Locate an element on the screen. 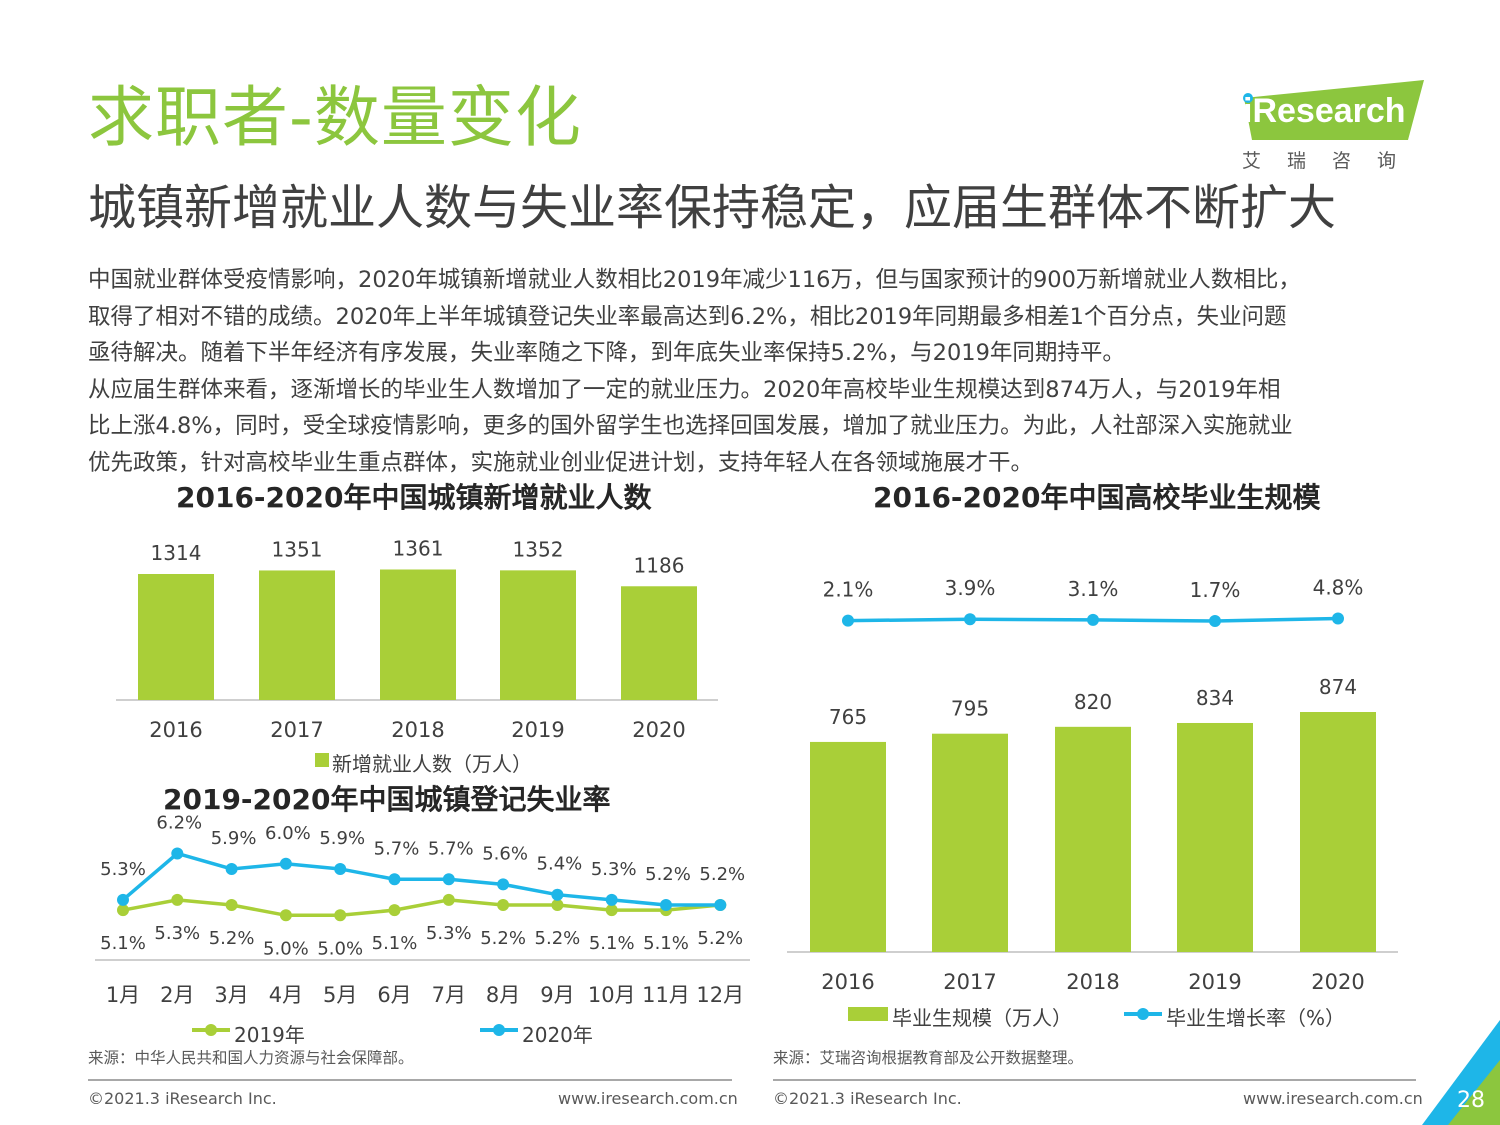  unemp-label-2020: 5.6% is located at coordinates (505, 853).